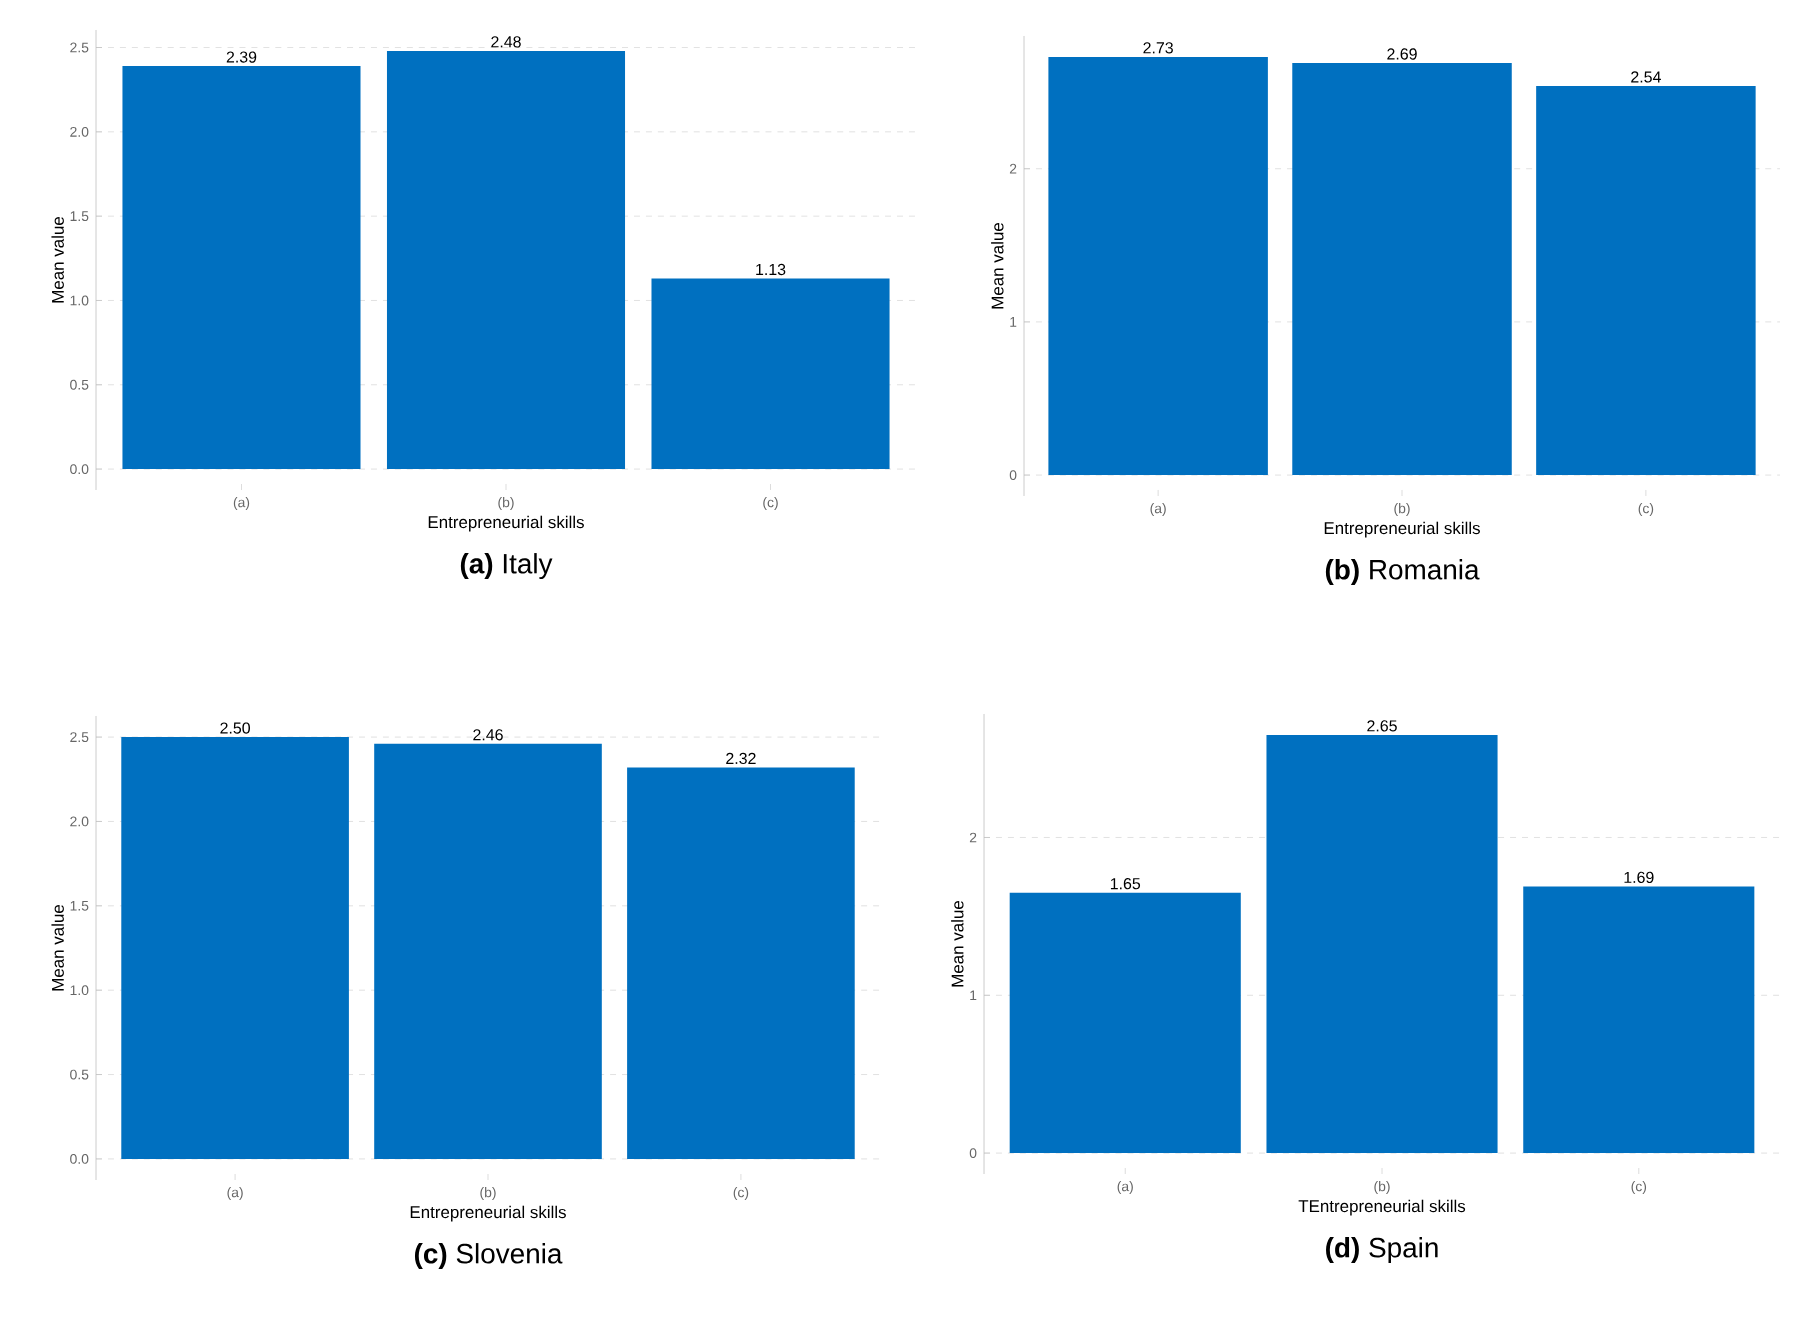 Image resolution: width=1806 pixels, height=1332 pixels. Describe the element at coordinates (488, 1256) in the screenshot. I see `text: (c) Slovenia` at that location.